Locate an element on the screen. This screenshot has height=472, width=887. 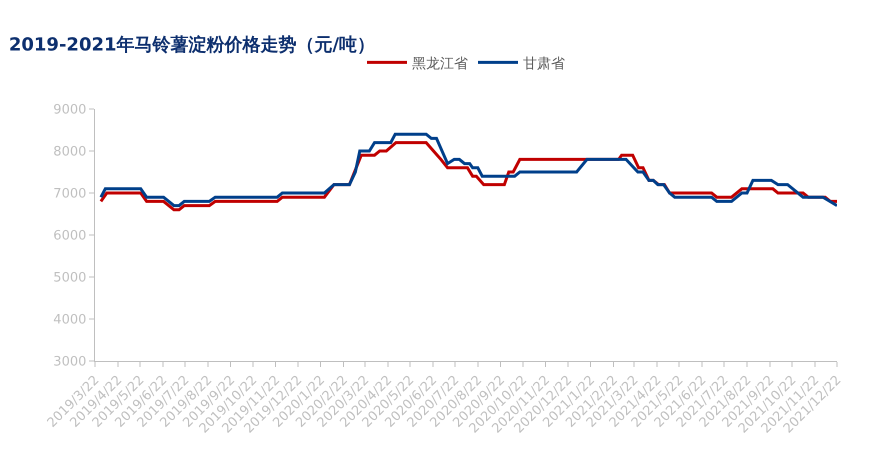
y-tick-label: 9000 is located at coordinates (69, 110).